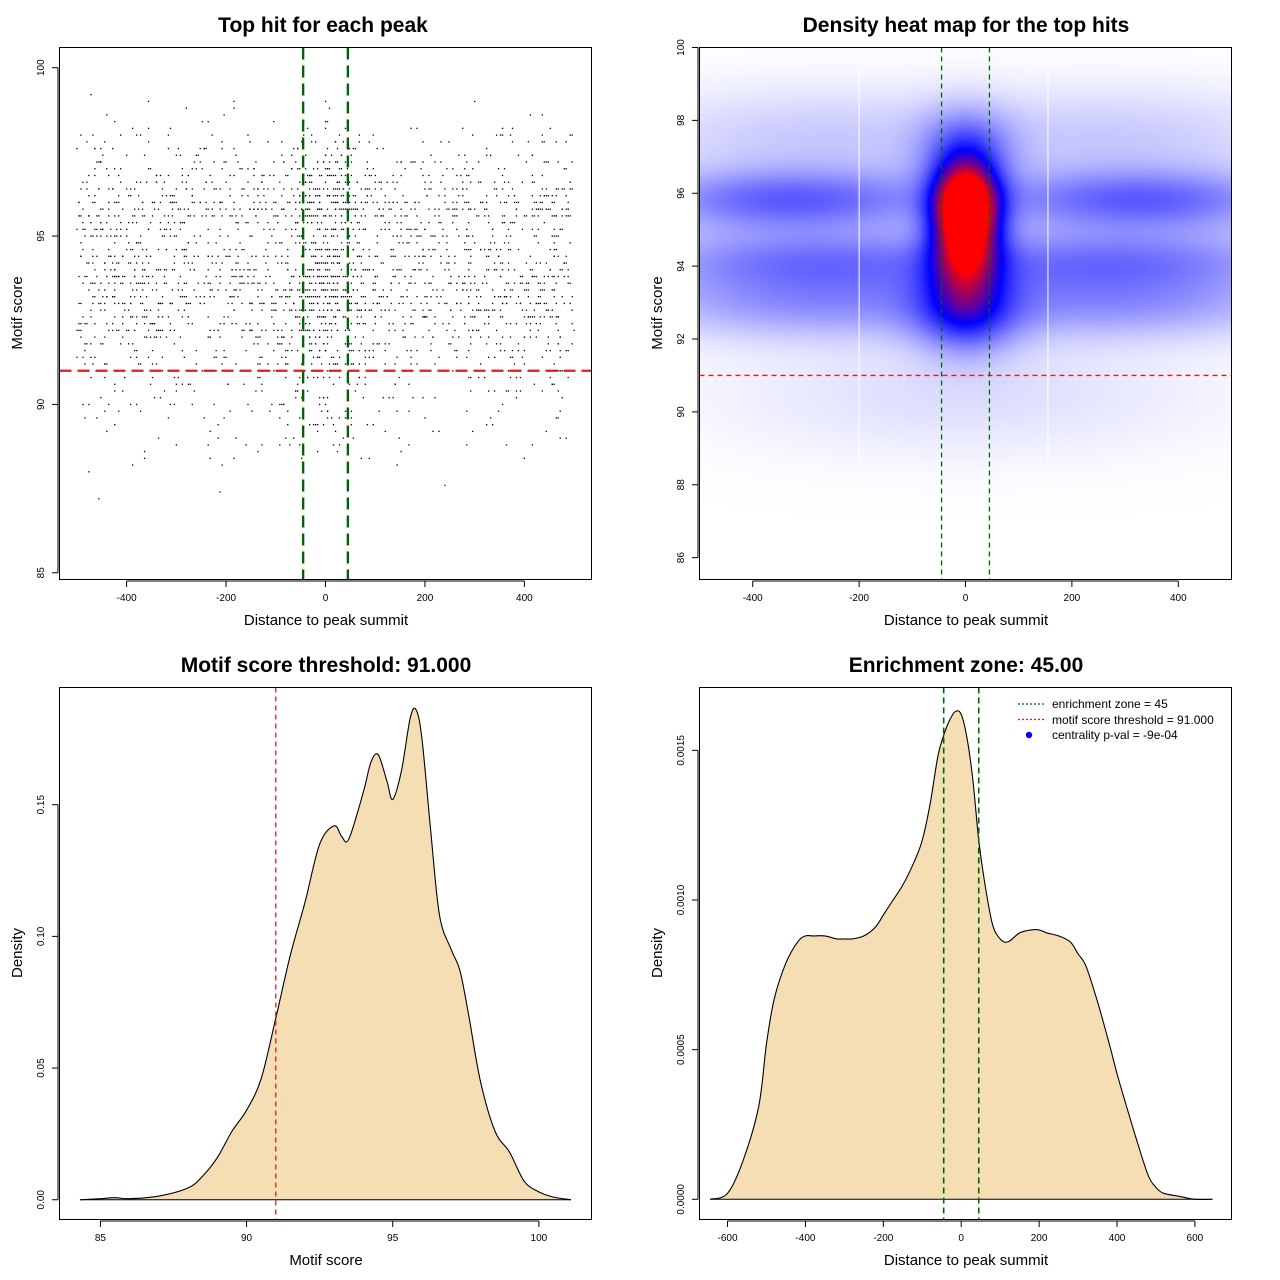 The height and width of the screenshot is (1280, 1280). I want to click on y-tick-label: 100, so click(681, 47).